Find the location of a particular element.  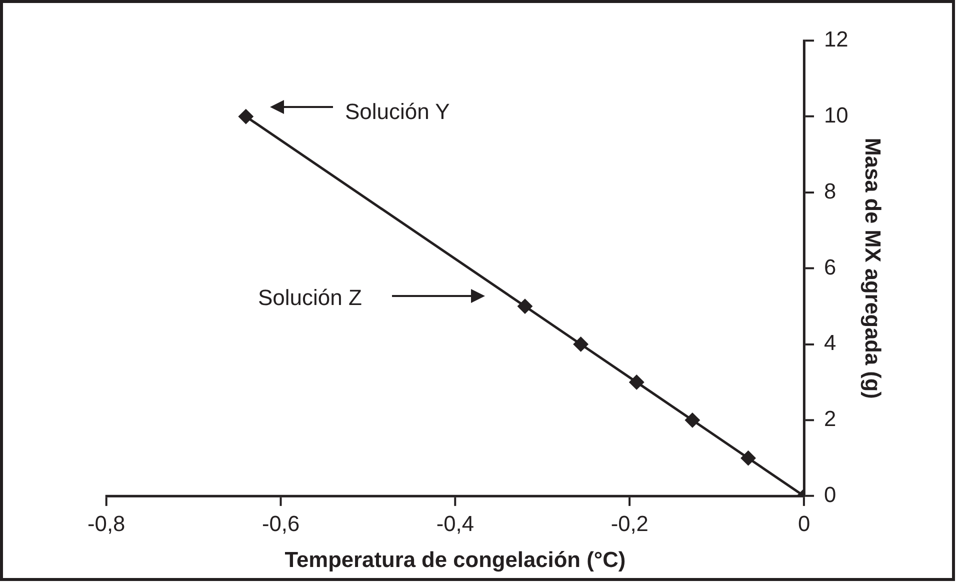

x-tick-label: 0 is located at coordinates (804, 523).